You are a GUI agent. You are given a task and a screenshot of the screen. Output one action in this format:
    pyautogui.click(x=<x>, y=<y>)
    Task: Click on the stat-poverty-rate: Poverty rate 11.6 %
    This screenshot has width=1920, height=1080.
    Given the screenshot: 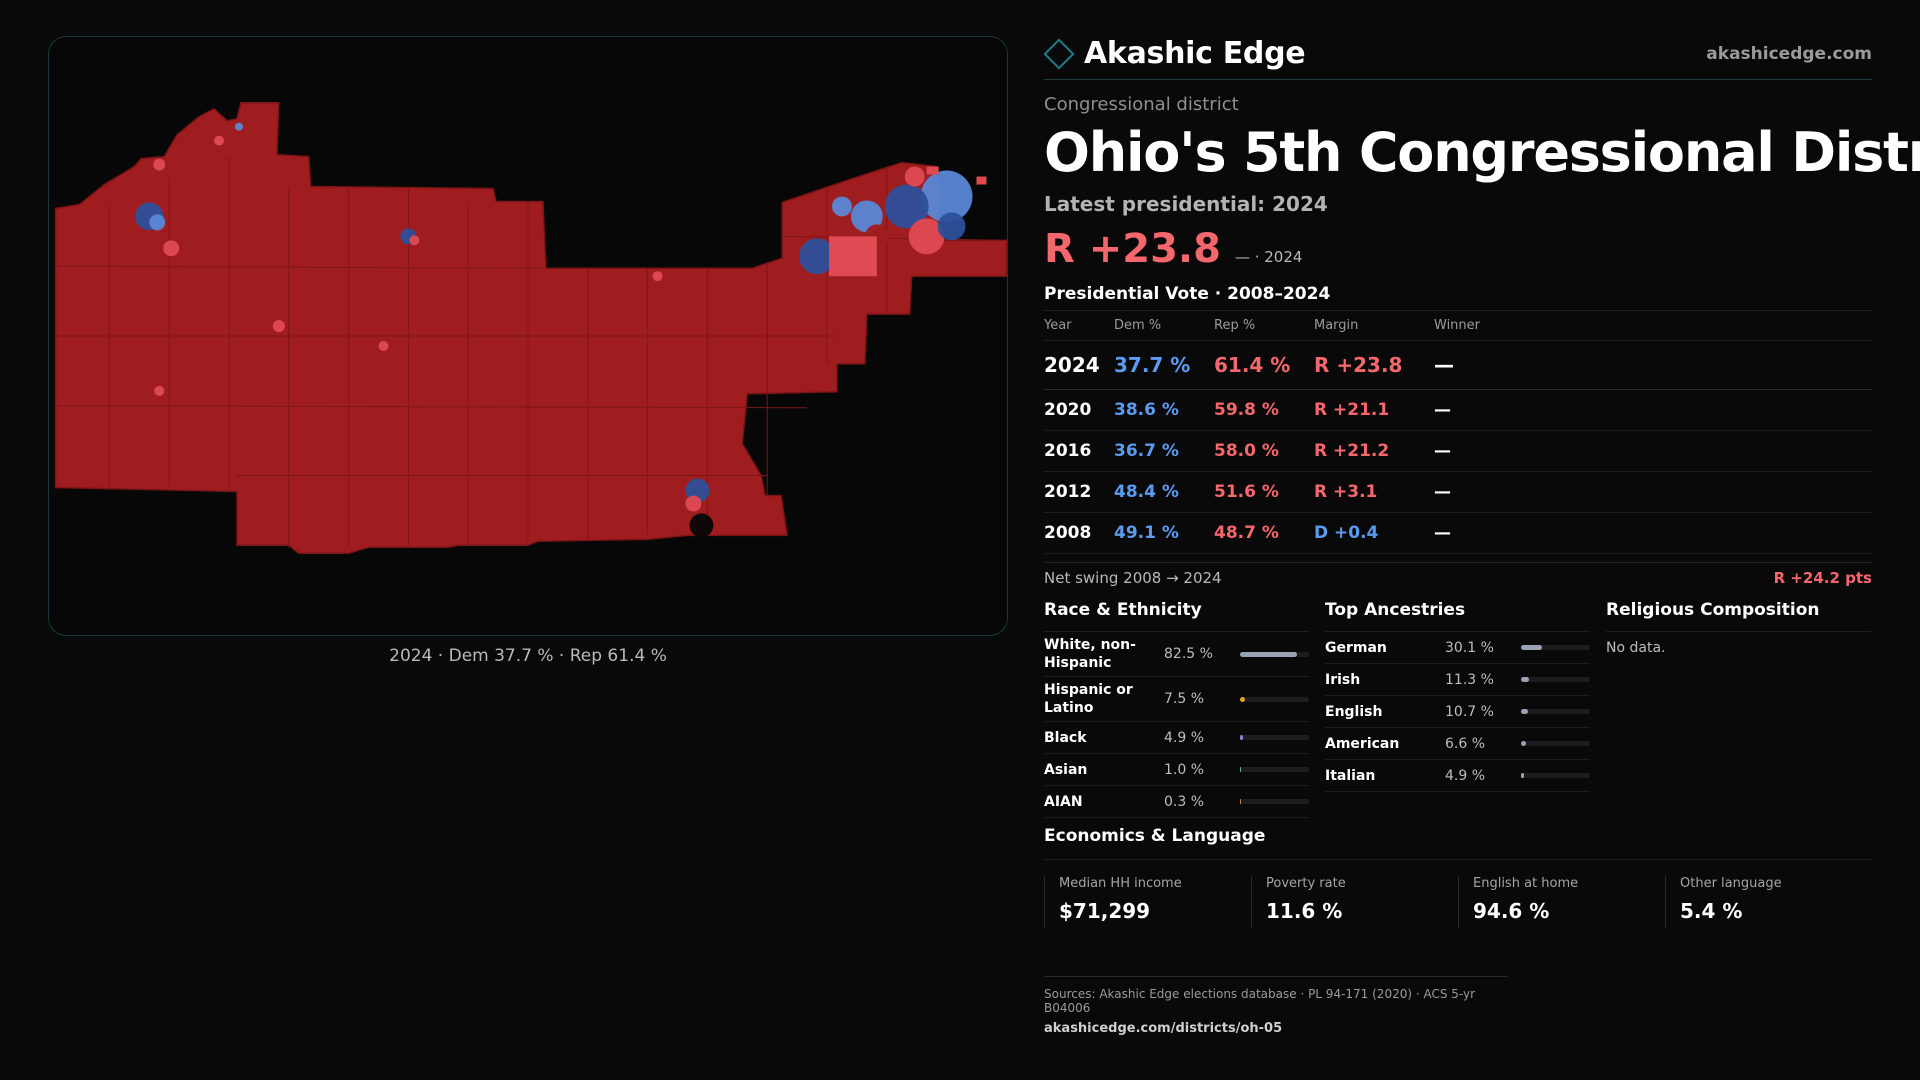 What is the action you would take?
    pyautogui.click(x=1354, y=902)
    